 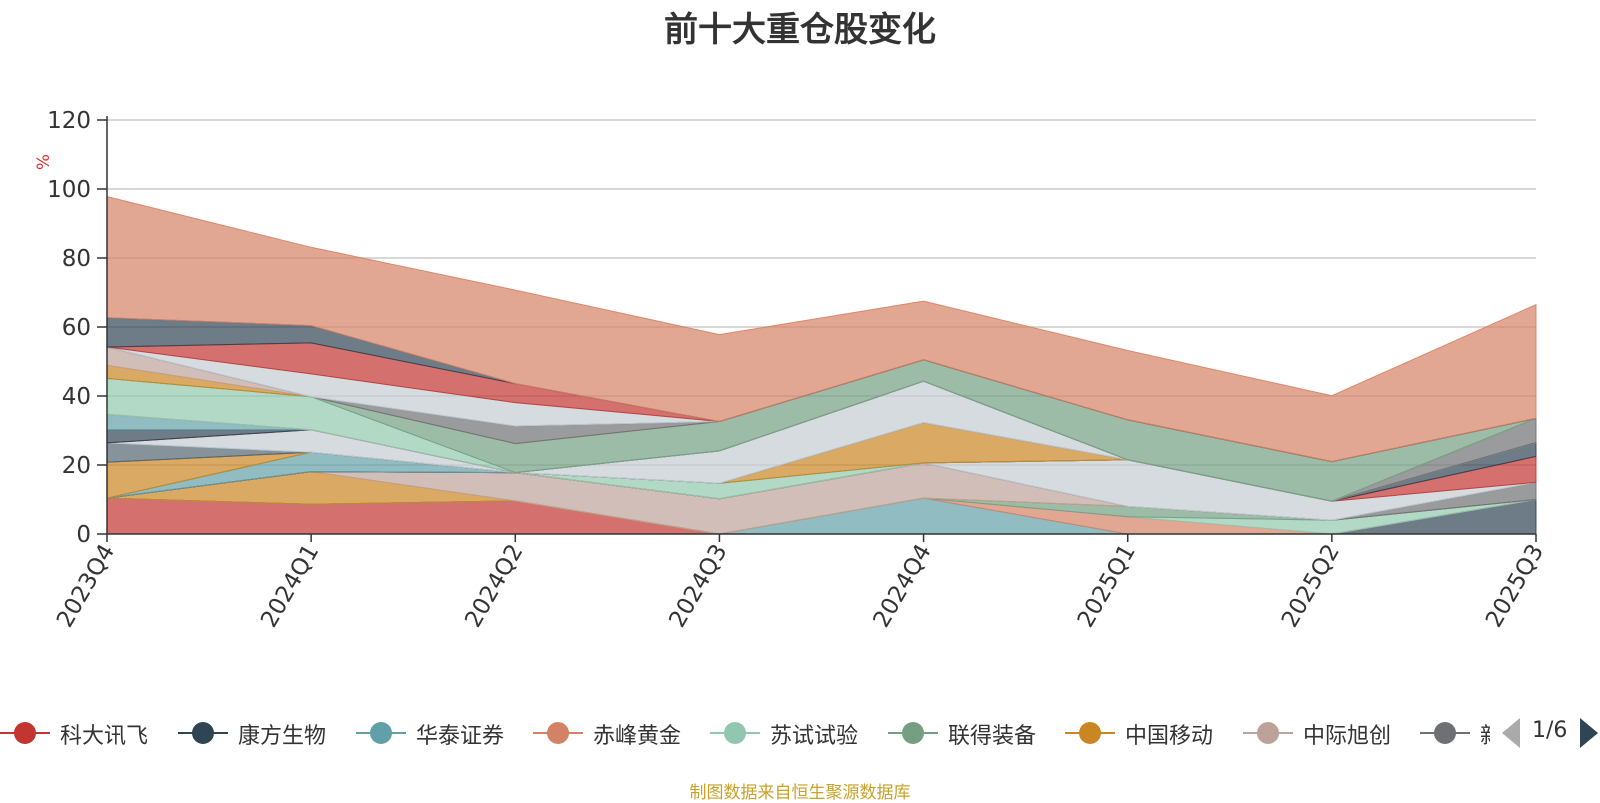 What do you see at coordinates (104, 736) in the screenshot?
I see `legend-label: 科大讯飞` at bounding box center [104, 736].